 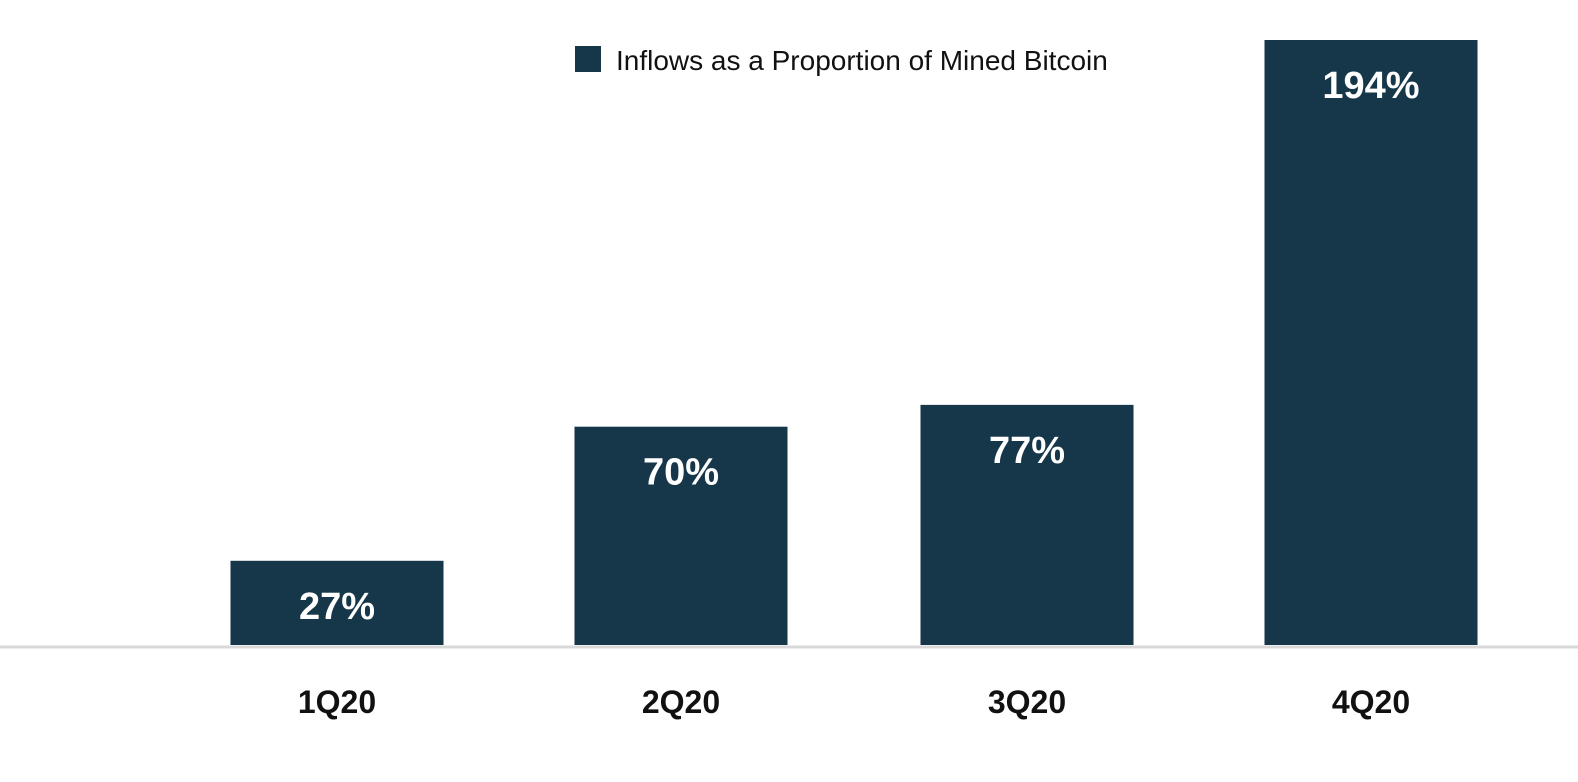 What do you see at coordinates (337, 607) in the screenshot?
I see `data-label-1q20: 27%` at bounding box center [337, 607].